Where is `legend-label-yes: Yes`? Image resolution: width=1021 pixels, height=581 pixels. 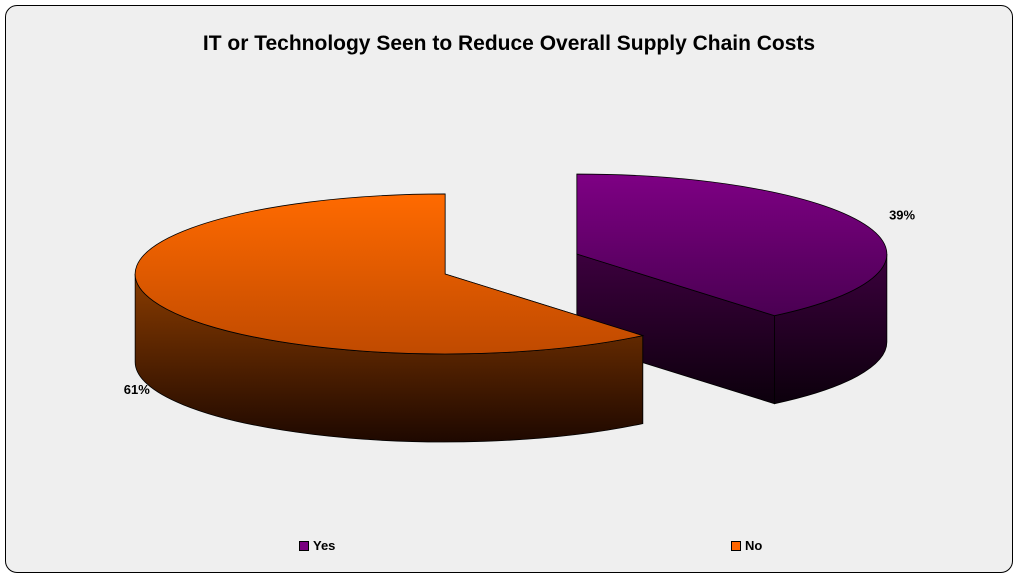
legend-label-yes: Yes is located at coordinates (324, 545).